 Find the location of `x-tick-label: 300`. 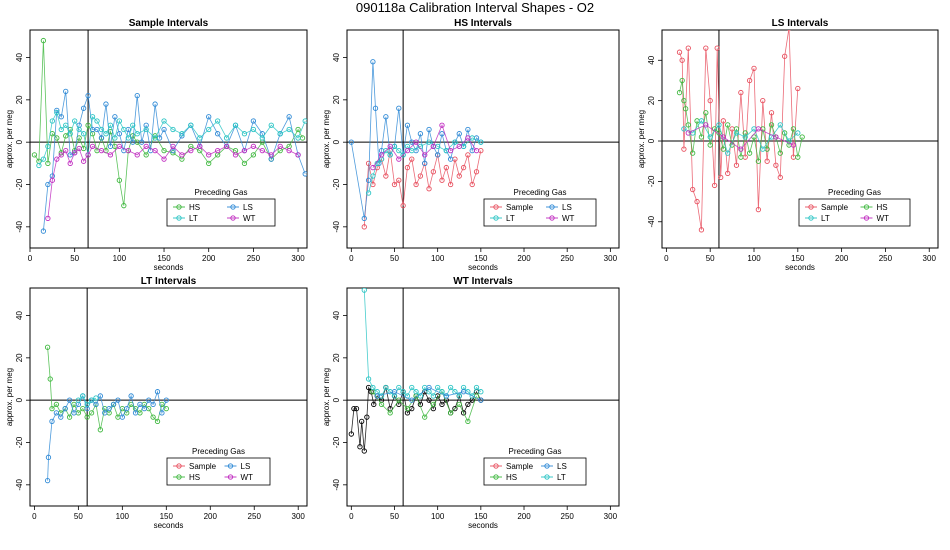

x-tick-label: 300 is located at coordinates (611, 516).